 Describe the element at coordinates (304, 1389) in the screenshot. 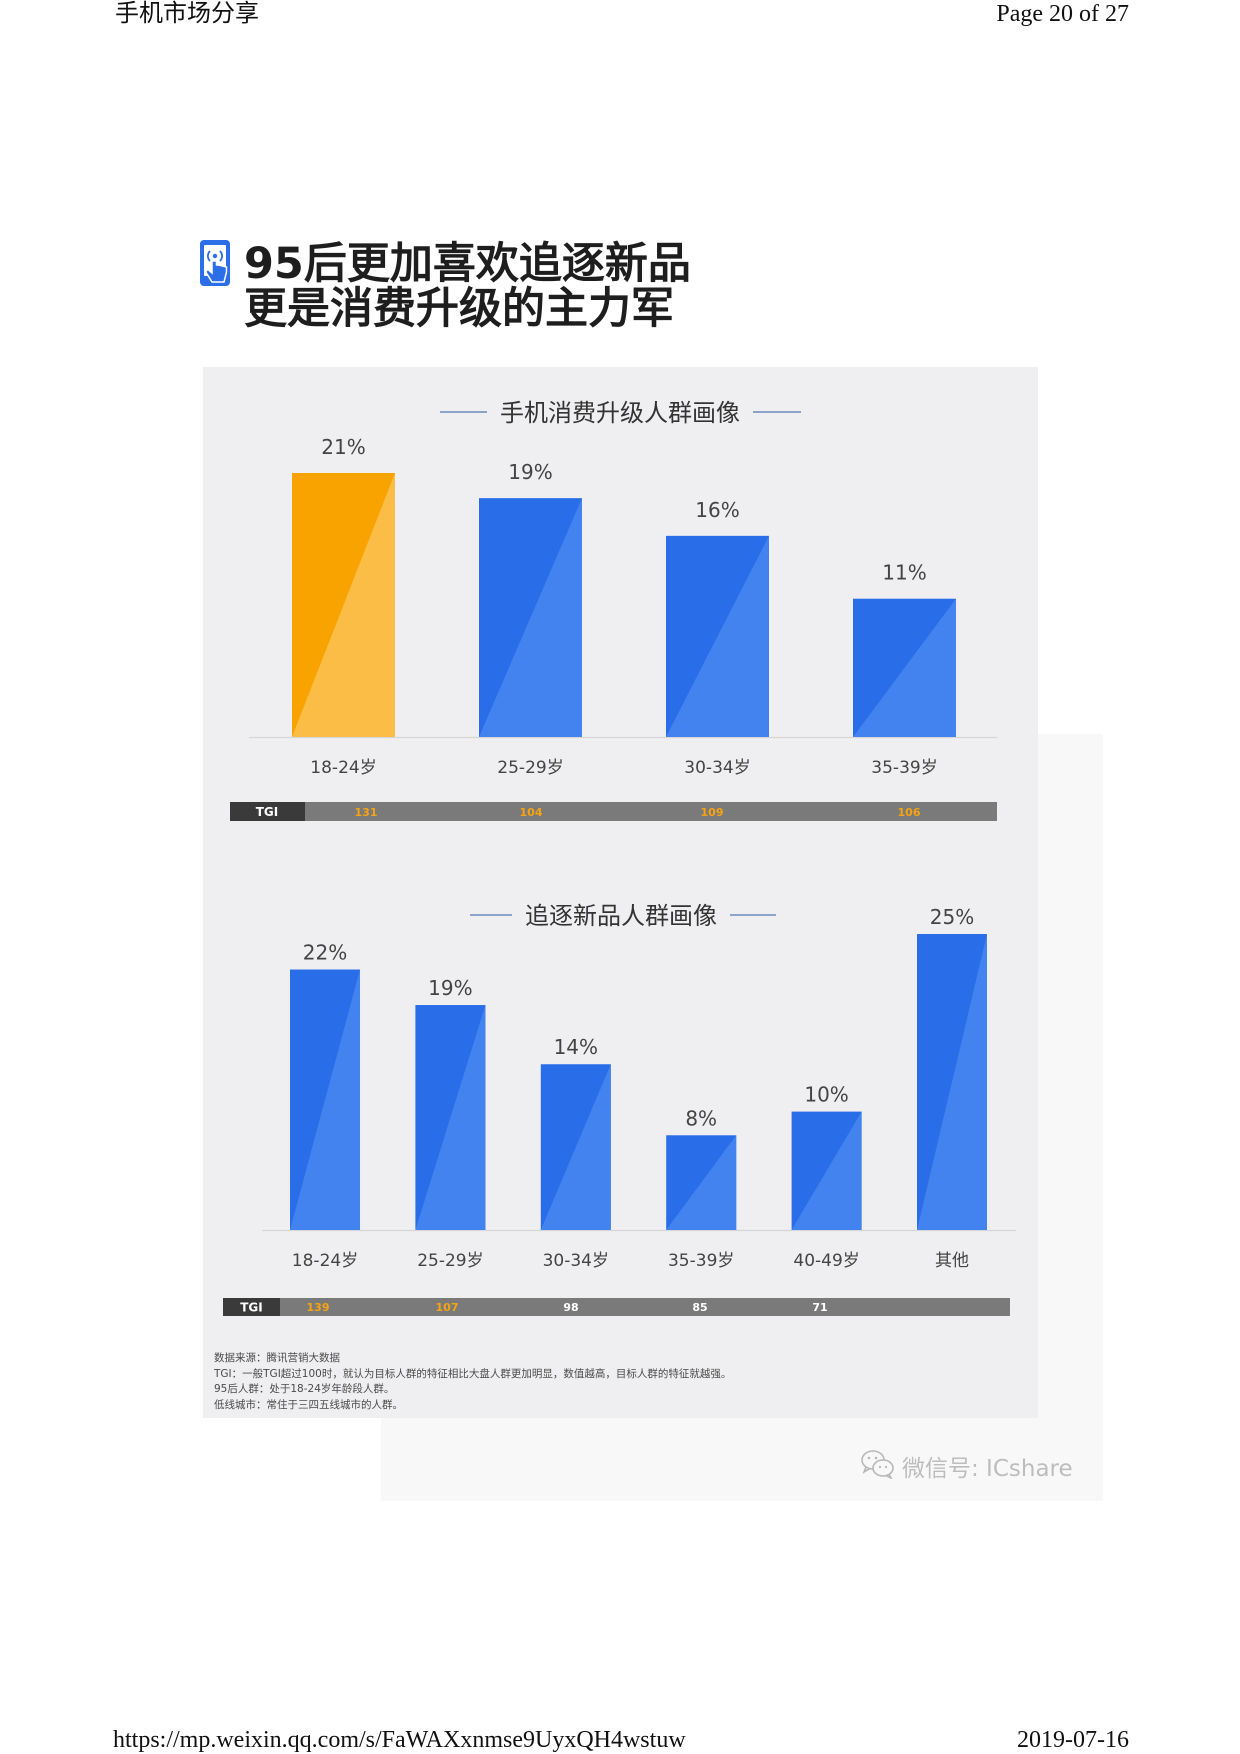

I see `footnote-95s: 95后人群：处于18-24岁年龄段人群。` at that location.